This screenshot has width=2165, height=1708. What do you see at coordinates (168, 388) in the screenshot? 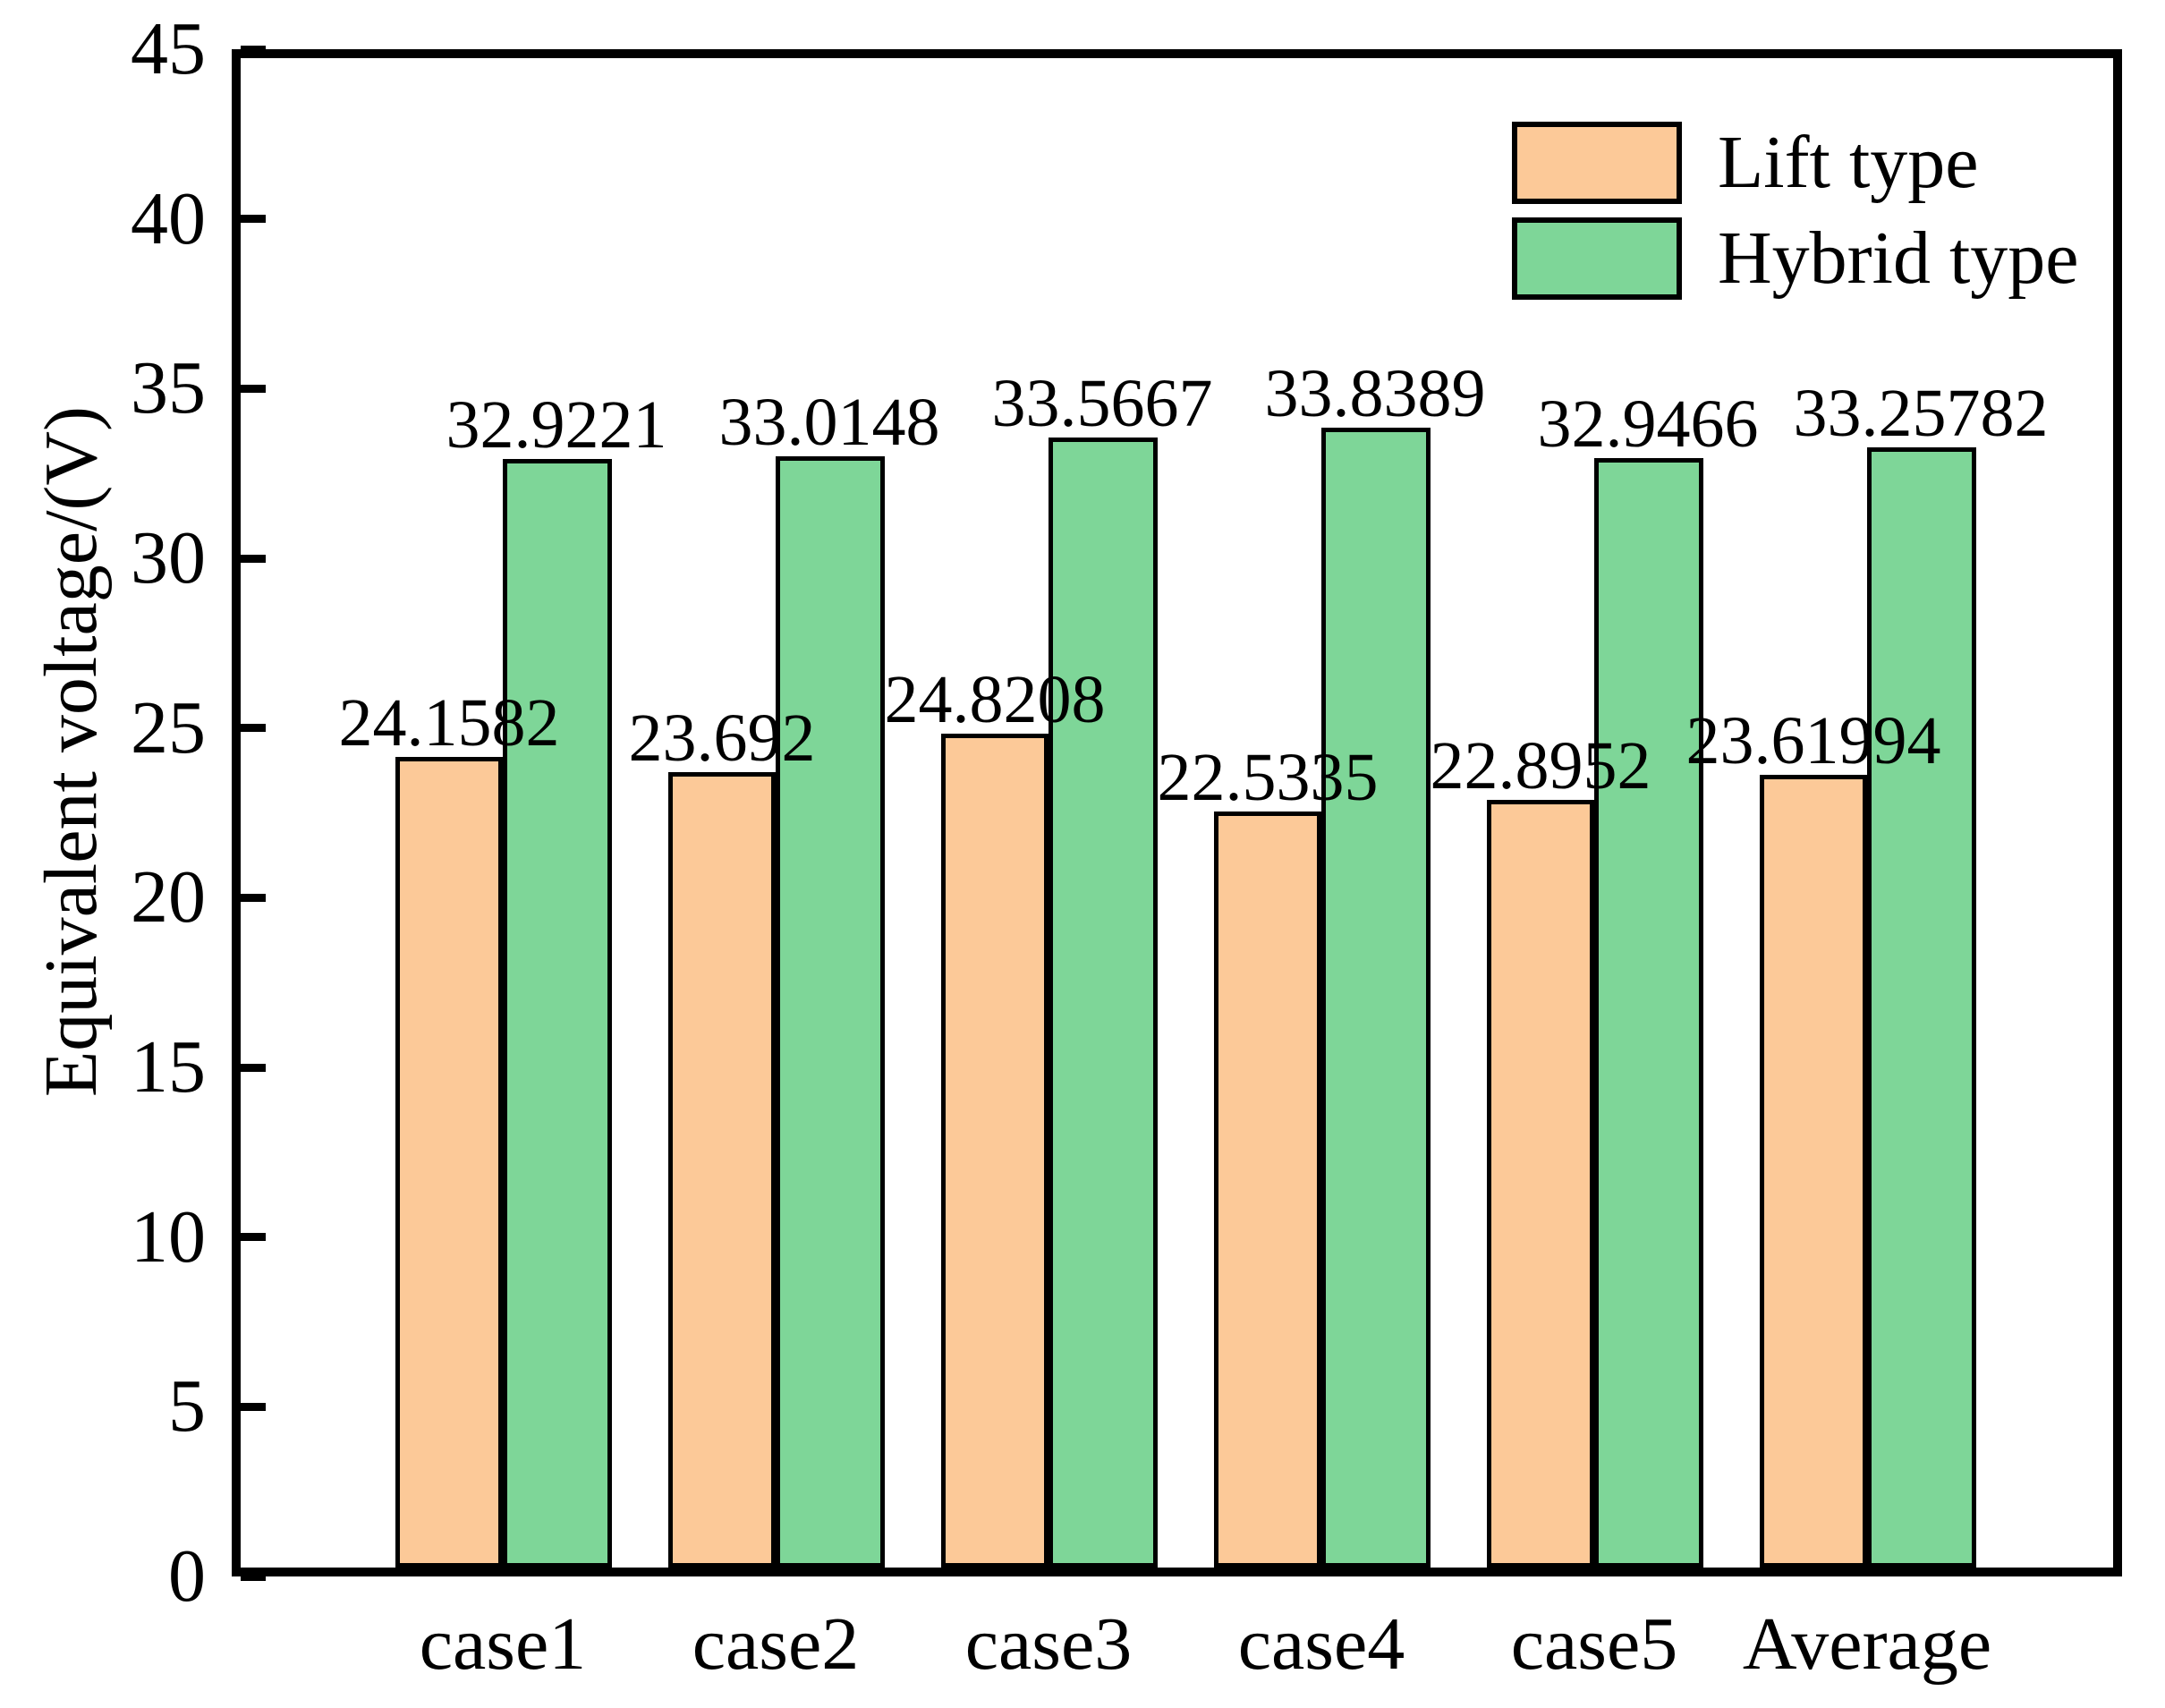
I see `y-axis-tick-label: 35` at bounding box center [168, 388].